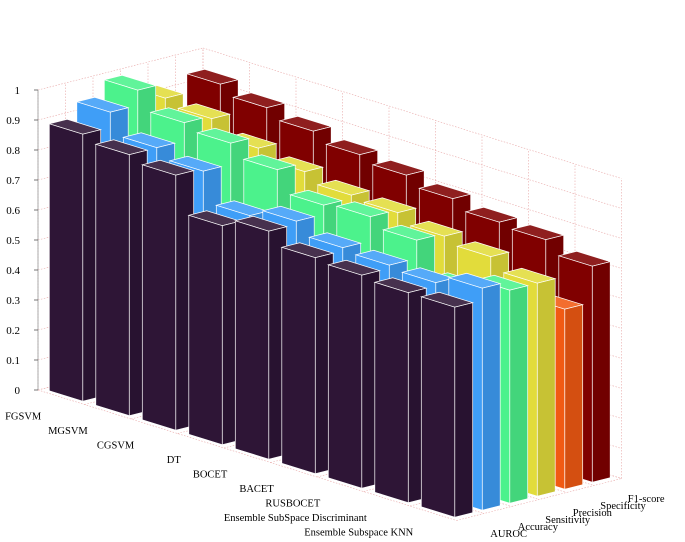 The height and width of the screenshot is (542, 685). Describe the element at coordinates (174, 460) in the screenshot. I see `category-label: DT` at that location.